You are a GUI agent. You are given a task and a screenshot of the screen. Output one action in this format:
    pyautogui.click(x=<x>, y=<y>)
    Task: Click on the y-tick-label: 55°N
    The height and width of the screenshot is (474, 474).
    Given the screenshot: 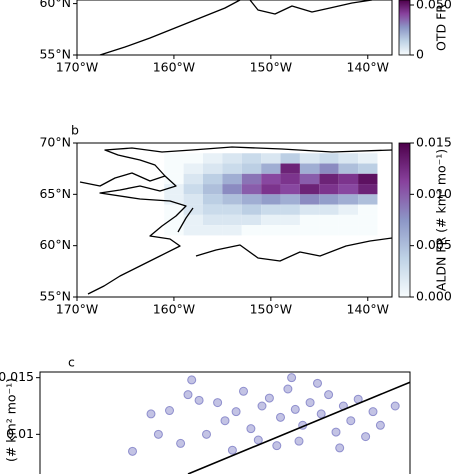 What is the action you would take?
    pyautogui.click(x=55, y=54)
    